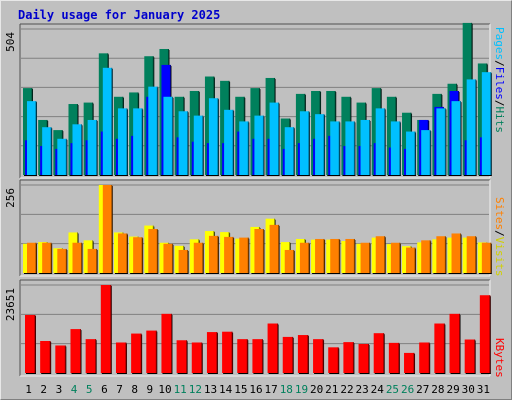 This screenshot has height=400, width=512. Describe the element at coordinates (483, 389) in the screenshot. I see `day-label: 31` at that location.